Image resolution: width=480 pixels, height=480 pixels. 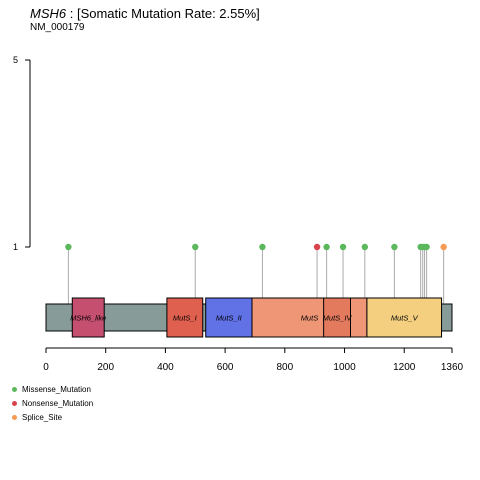 I want to click on domain-label: MutS_I, so click(x=185, y=318).